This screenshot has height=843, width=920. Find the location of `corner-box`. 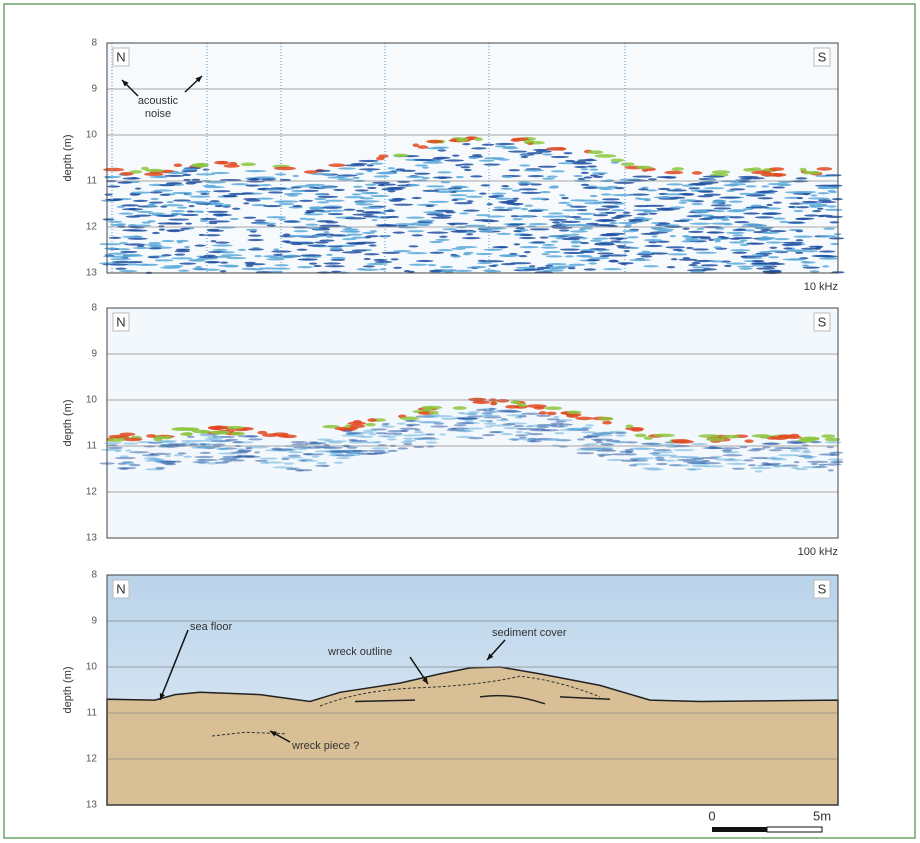

corner-box is located at coordinates (822, 589).